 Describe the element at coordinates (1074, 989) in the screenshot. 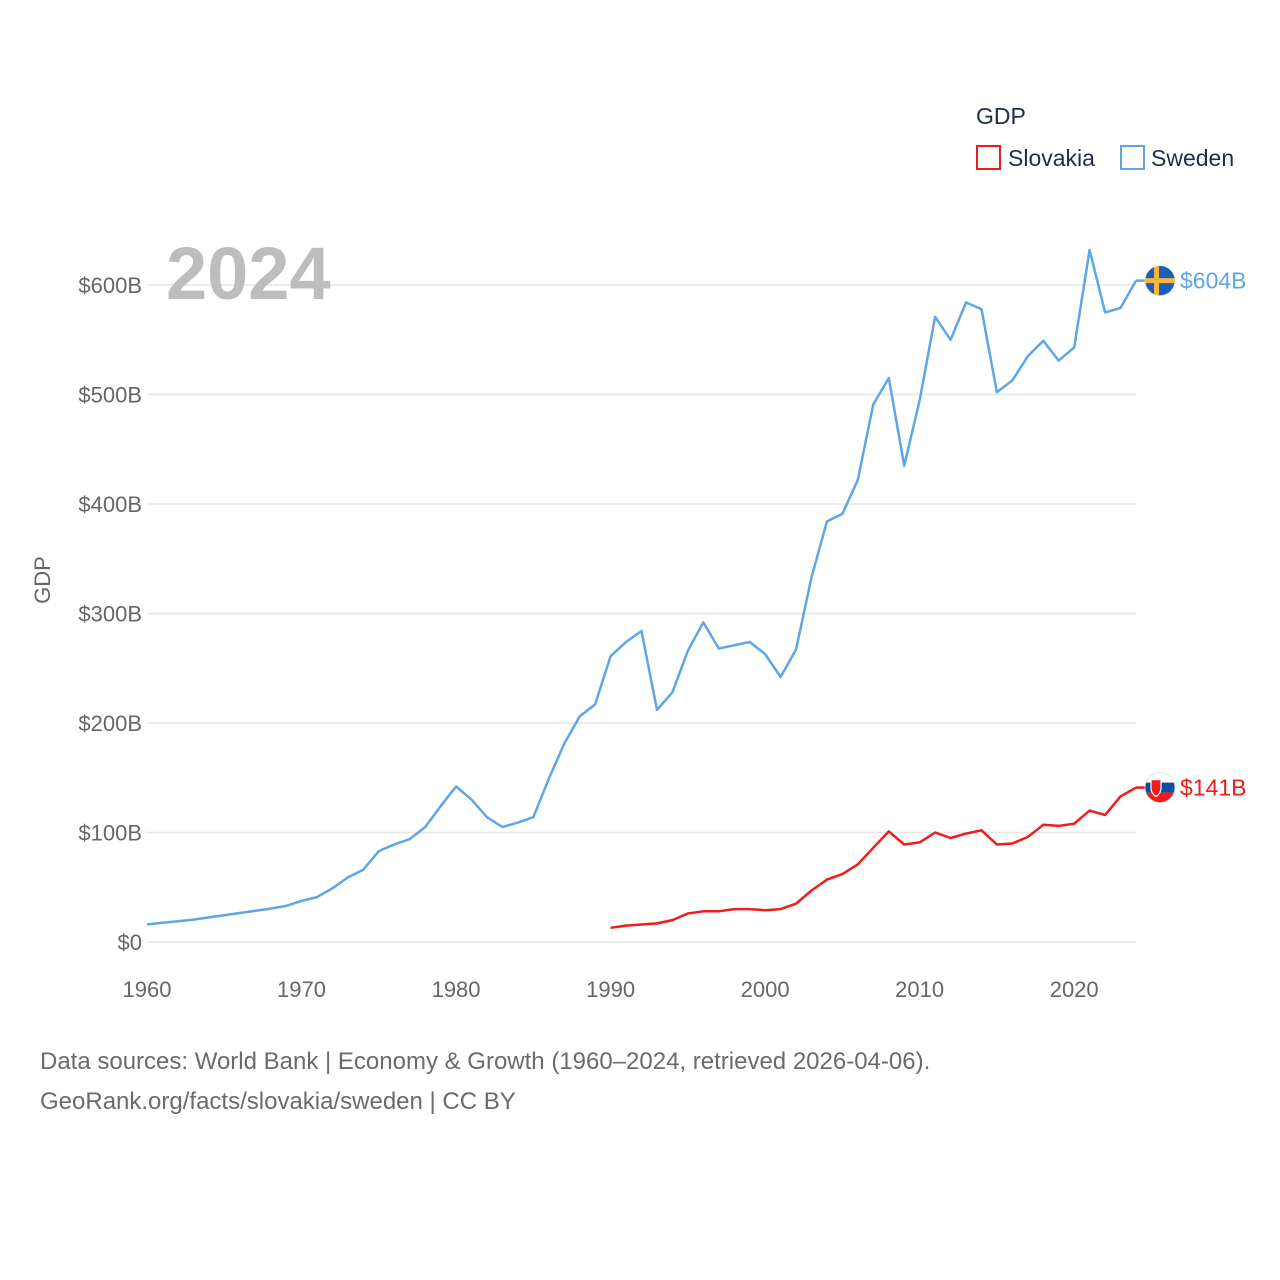

I see `x-tick-label: 2020` at that location.